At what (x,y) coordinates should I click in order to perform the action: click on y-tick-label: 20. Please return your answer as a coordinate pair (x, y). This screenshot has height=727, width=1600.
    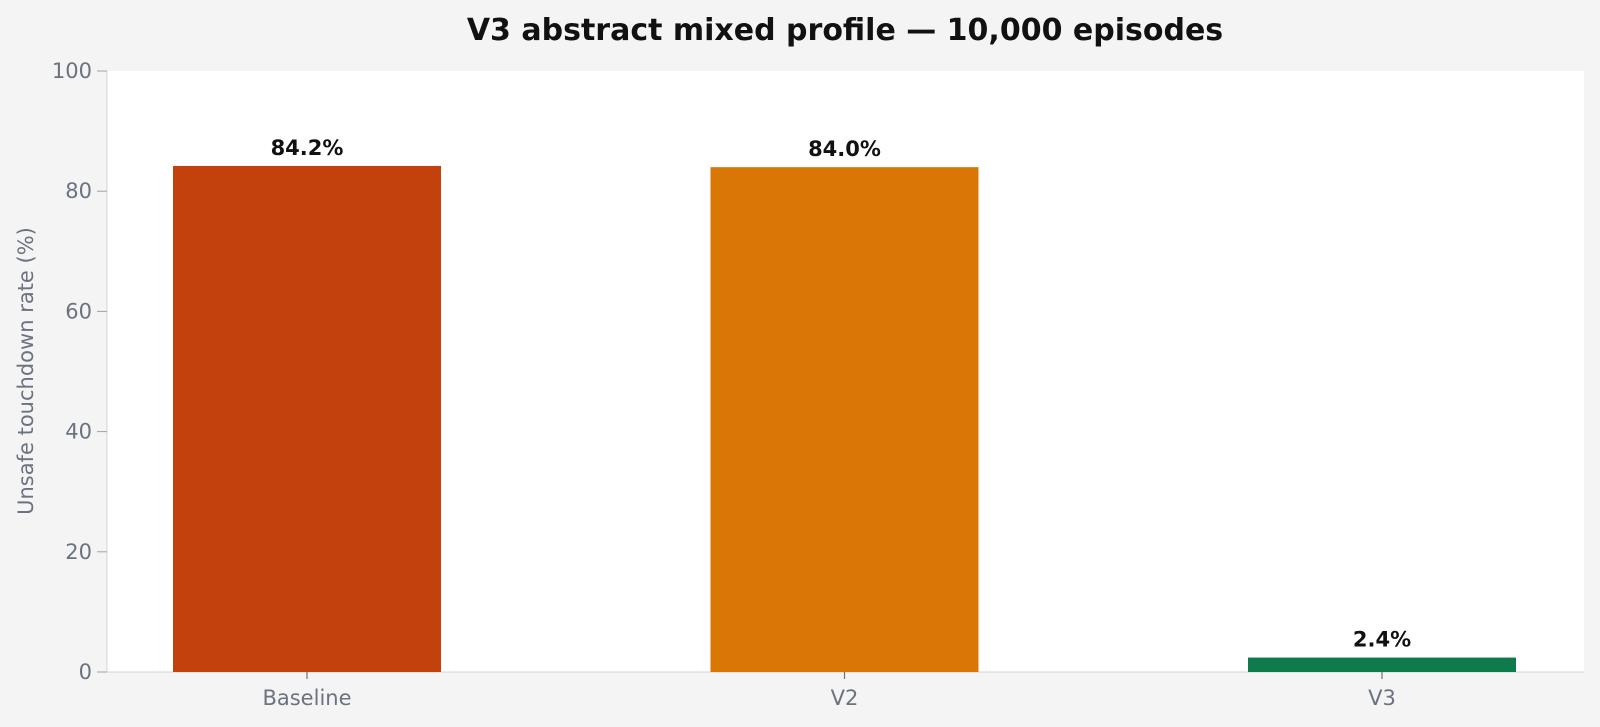
    Looking at the image, I should click on (78, 552).